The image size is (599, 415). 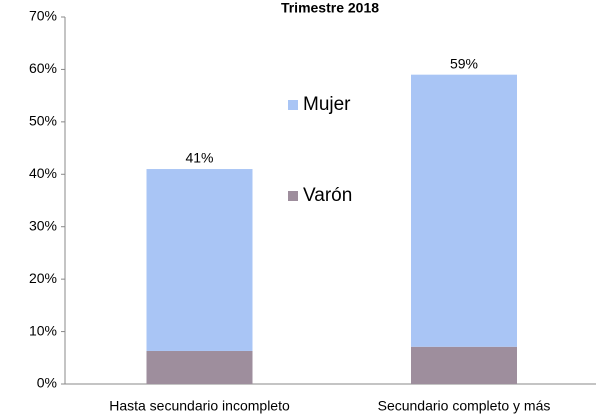 I want to click on y-tick-label: 20%, so click(x=43, y=278).